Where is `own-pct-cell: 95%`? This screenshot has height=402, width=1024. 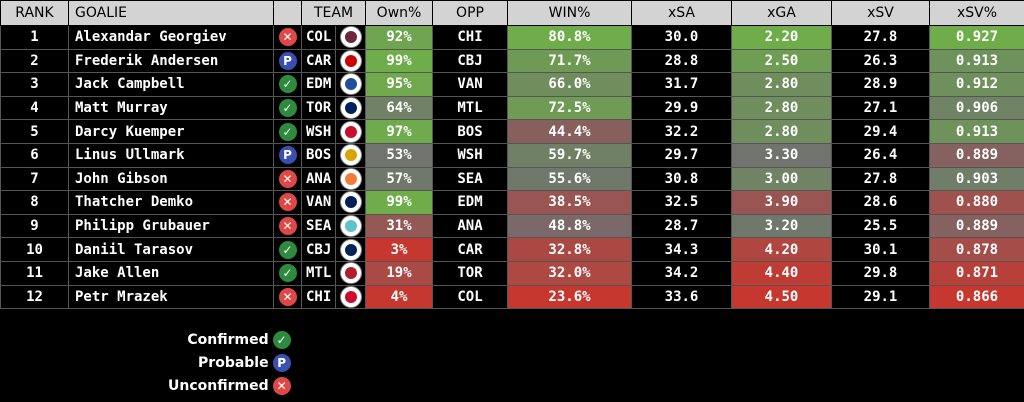 own-pct-cell: 95% is located at coordinates (399, 84).